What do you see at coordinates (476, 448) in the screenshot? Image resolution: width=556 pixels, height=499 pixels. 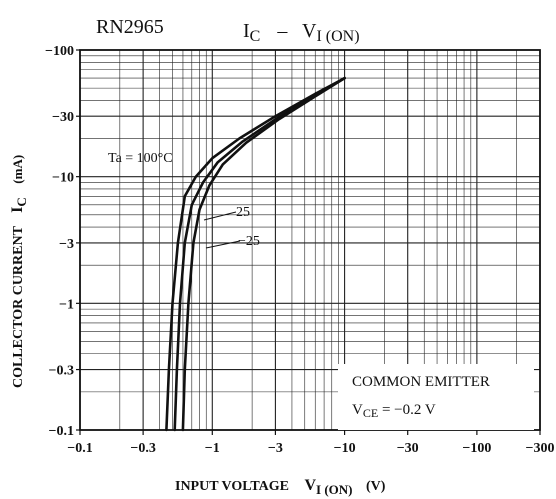 I see `x-tick-label: −100` at bounding box center [476, 448].